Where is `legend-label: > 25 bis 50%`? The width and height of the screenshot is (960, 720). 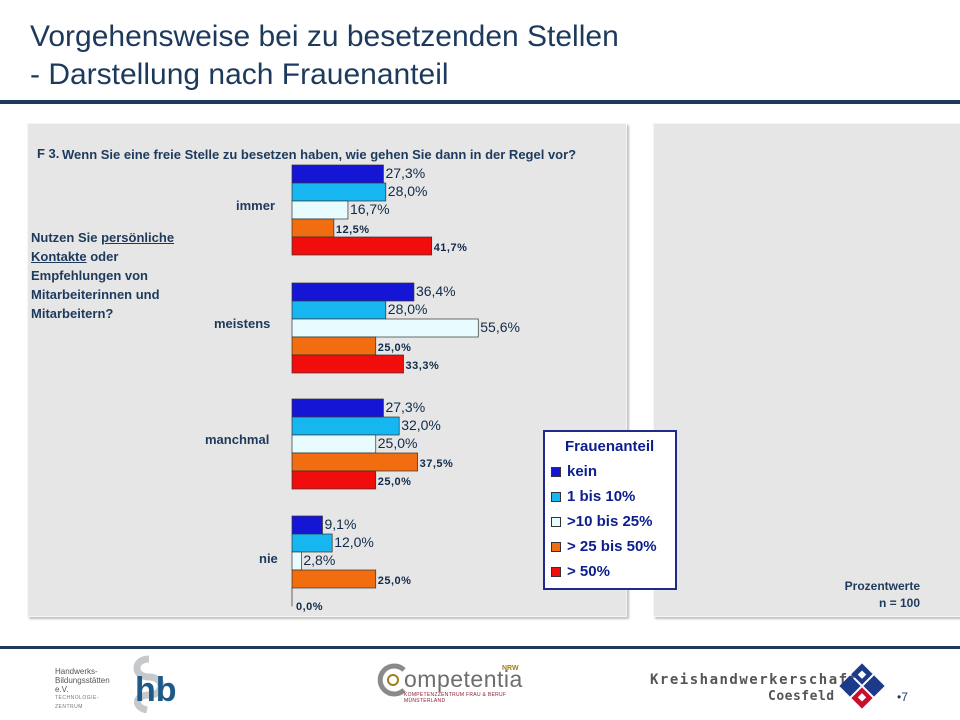
legend-label: > 25 bis 50% is located at coordinates (612, 546).